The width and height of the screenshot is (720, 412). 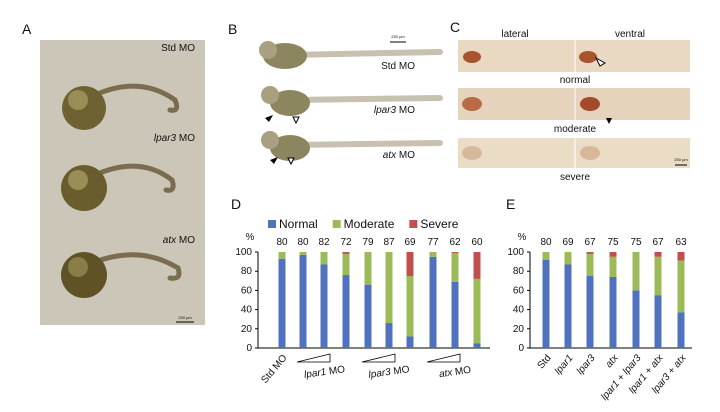 What do you see at coordinates (369, 224) in the screenshot?
I see `legend-label: Moderate` at bounding box center [369, 224].